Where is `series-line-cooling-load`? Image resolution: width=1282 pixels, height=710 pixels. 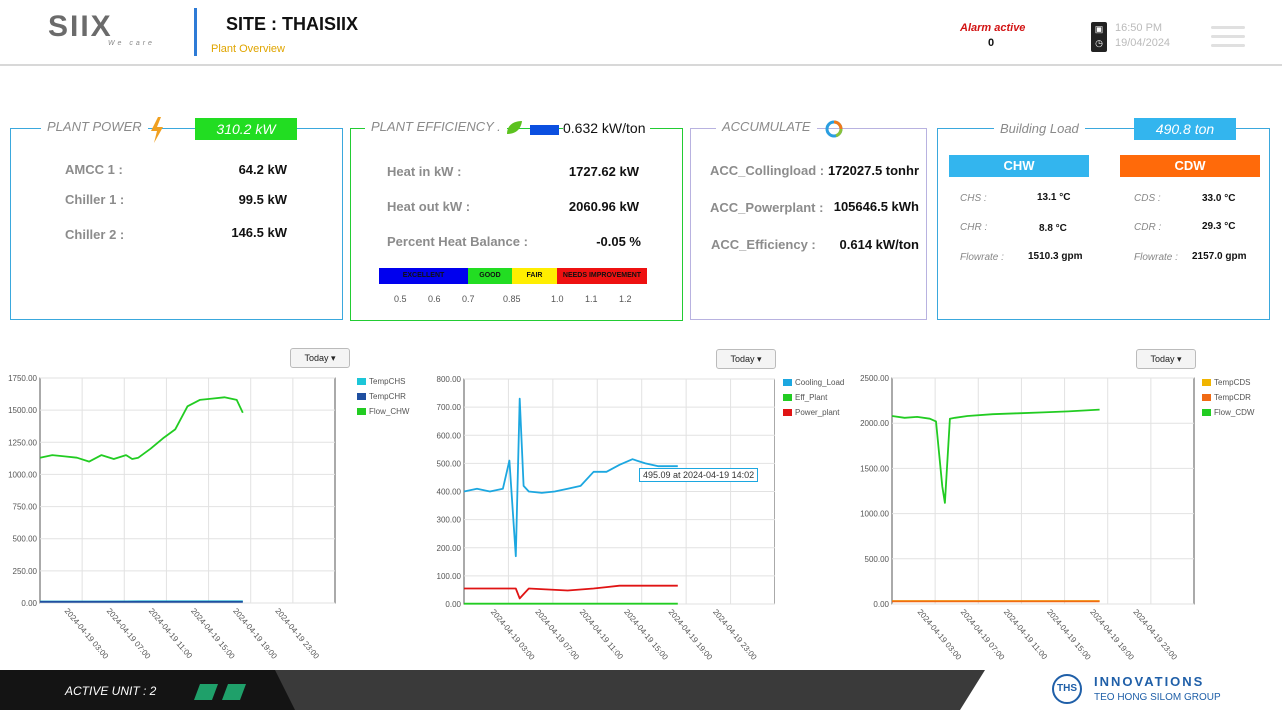 series-line-cooling-load is located at coordinates (570, 477).